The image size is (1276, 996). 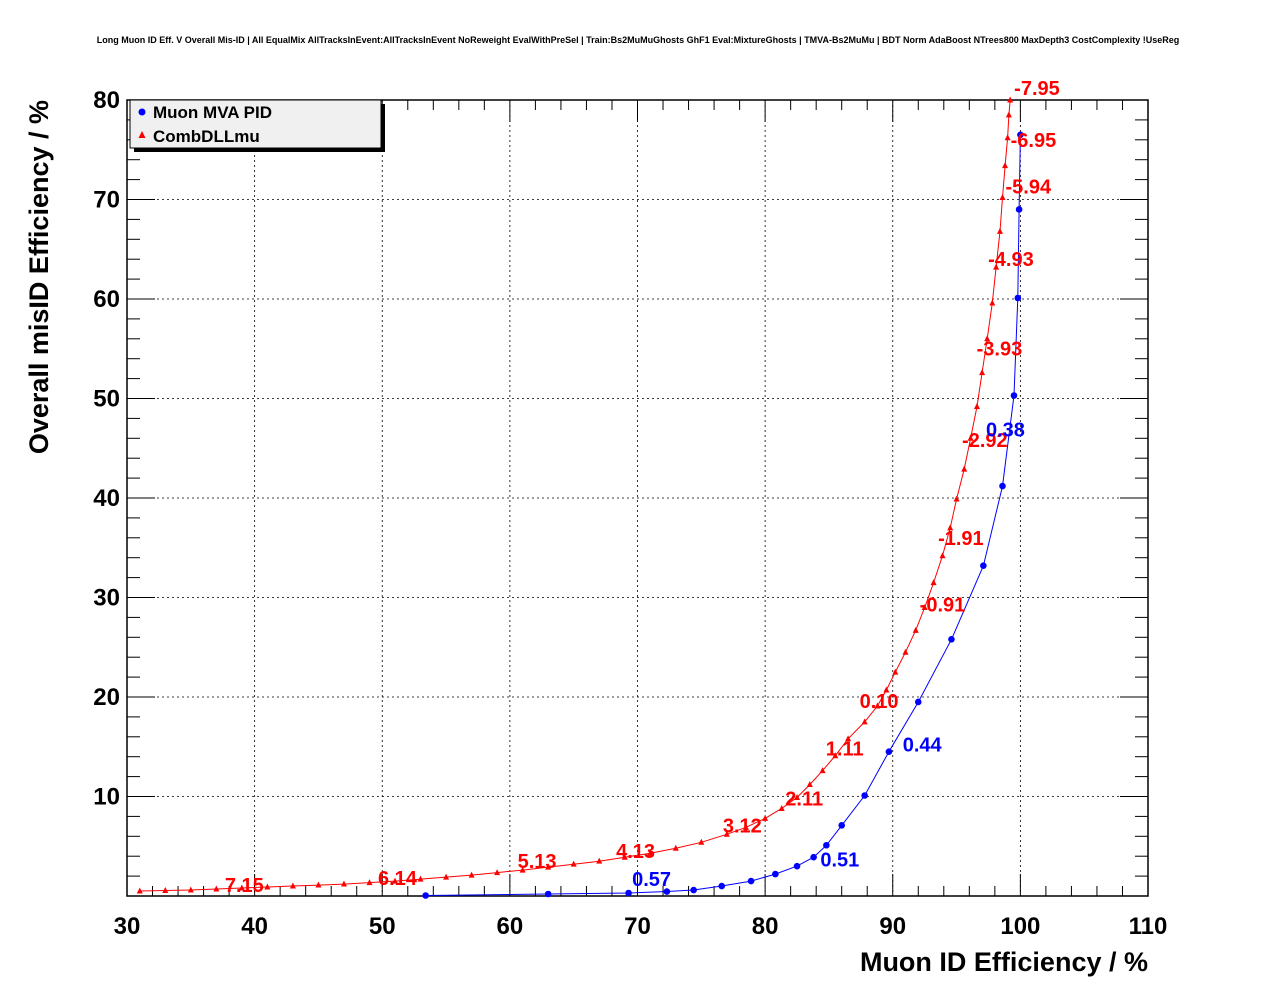 I want to click on cut-value-label: -4.93, so click(x=1011, y=260).